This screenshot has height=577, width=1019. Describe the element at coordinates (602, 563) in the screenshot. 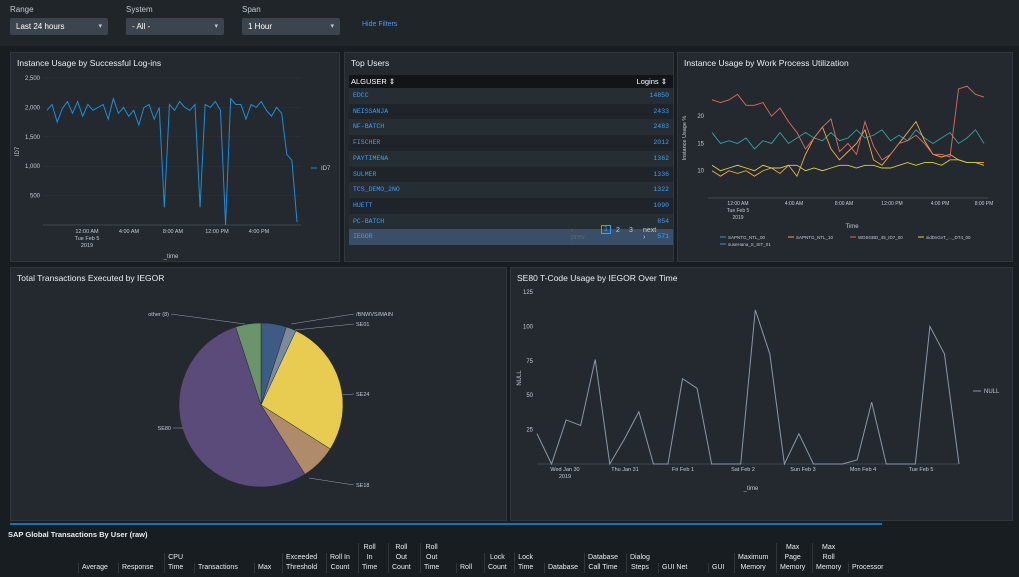

I see `column-header: Database Call Time` at that location.